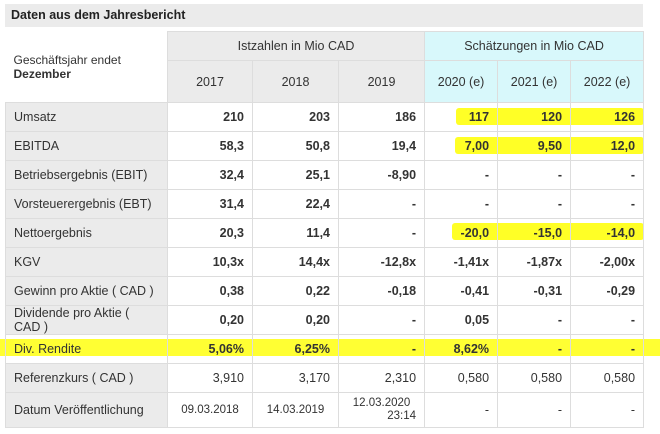  Describe the element at coordinates (607, 233) in the screenshot. I see `value-cell: -14,0` at that location.